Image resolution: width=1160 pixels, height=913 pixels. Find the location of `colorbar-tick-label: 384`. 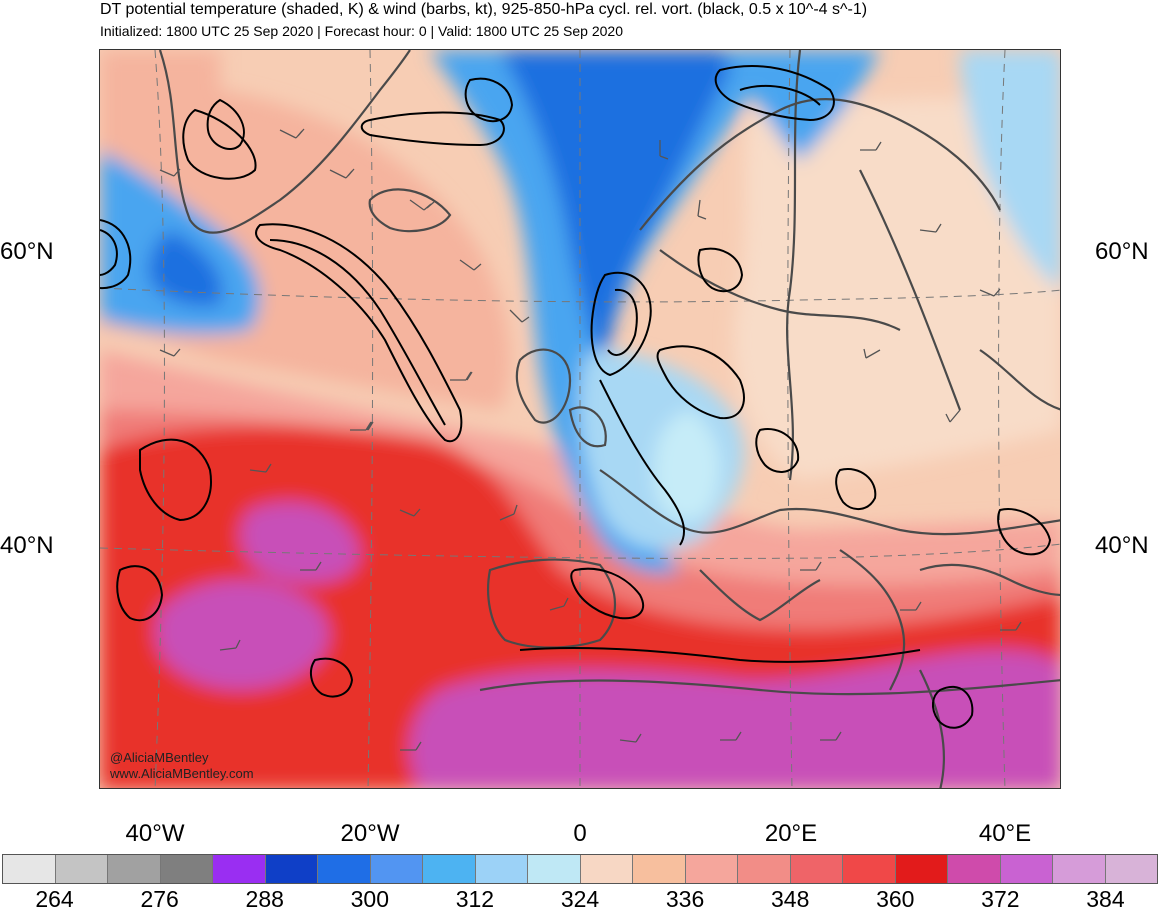

colorbar-tick-label: 384 is located at coordinates (1105, 899).